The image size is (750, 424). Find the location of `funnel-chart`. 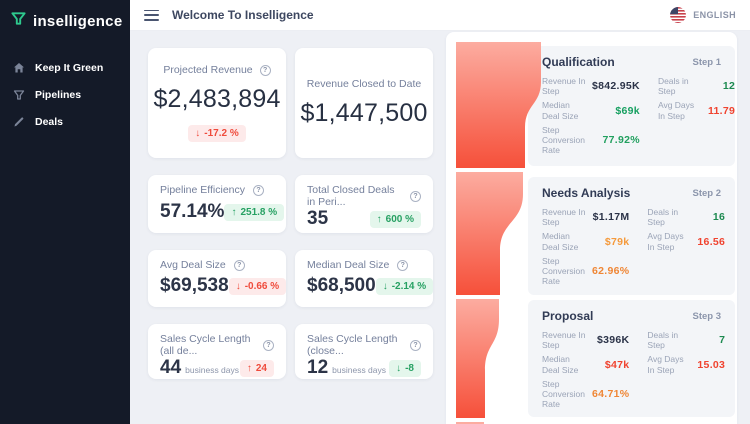

funnel-chart is located at coordinates (498, 233).